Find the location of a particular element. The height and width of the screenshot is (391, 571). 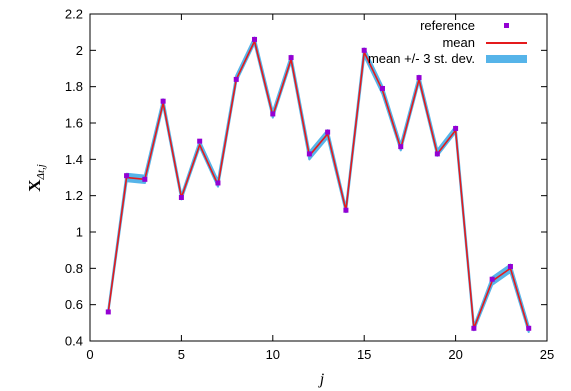

y-tick-label: 1.6 is located at coordinates (74, 123).